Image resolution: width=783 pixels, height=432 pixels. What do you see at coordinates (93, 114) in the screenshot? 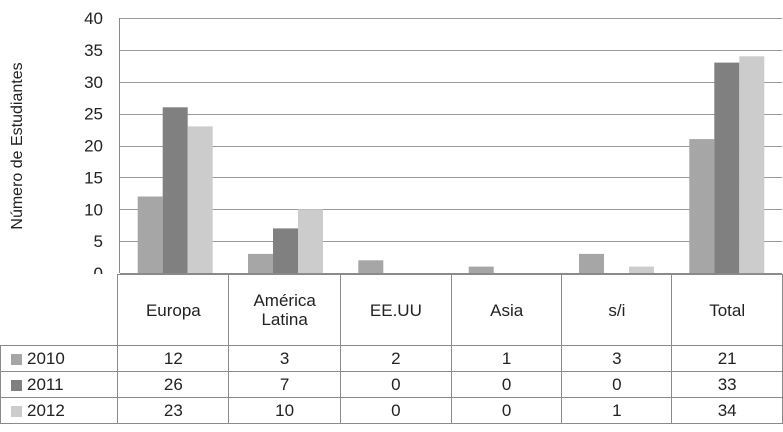
I see `y-tick-label: 25` at bounding box center [93, 114].